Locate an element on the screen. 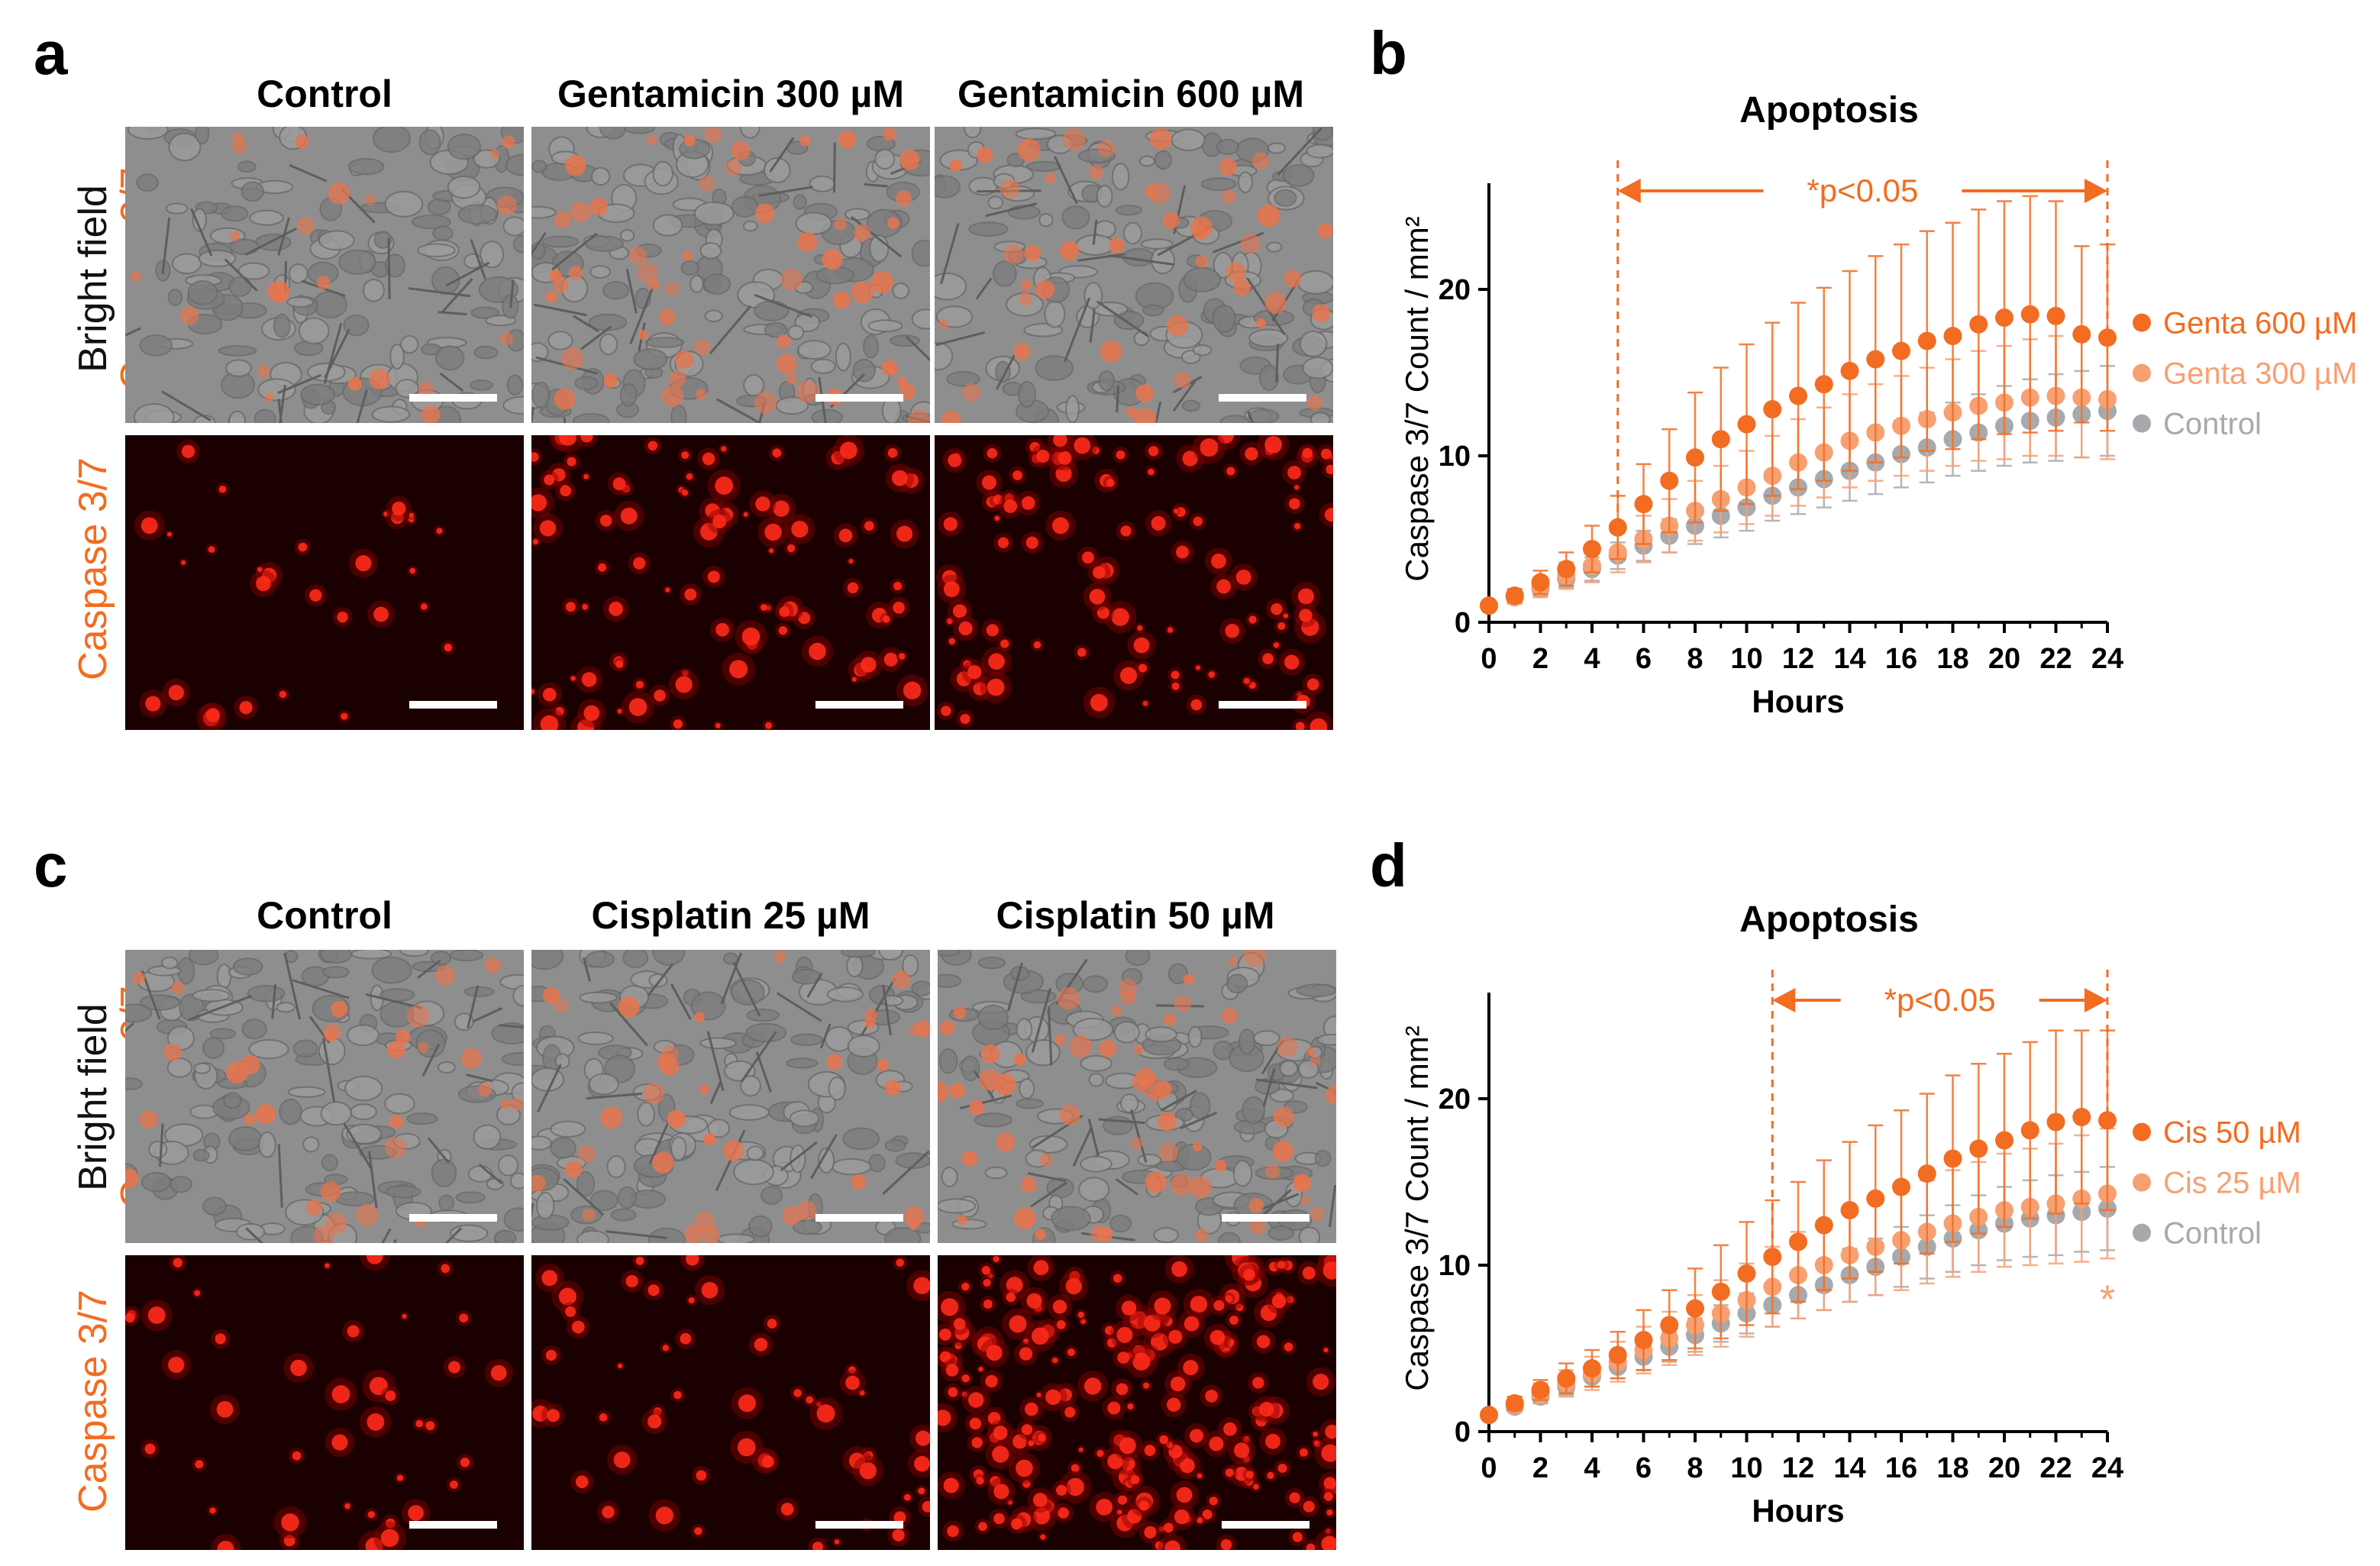  panel-letter-d: d is located at coordinates (1388, 865).